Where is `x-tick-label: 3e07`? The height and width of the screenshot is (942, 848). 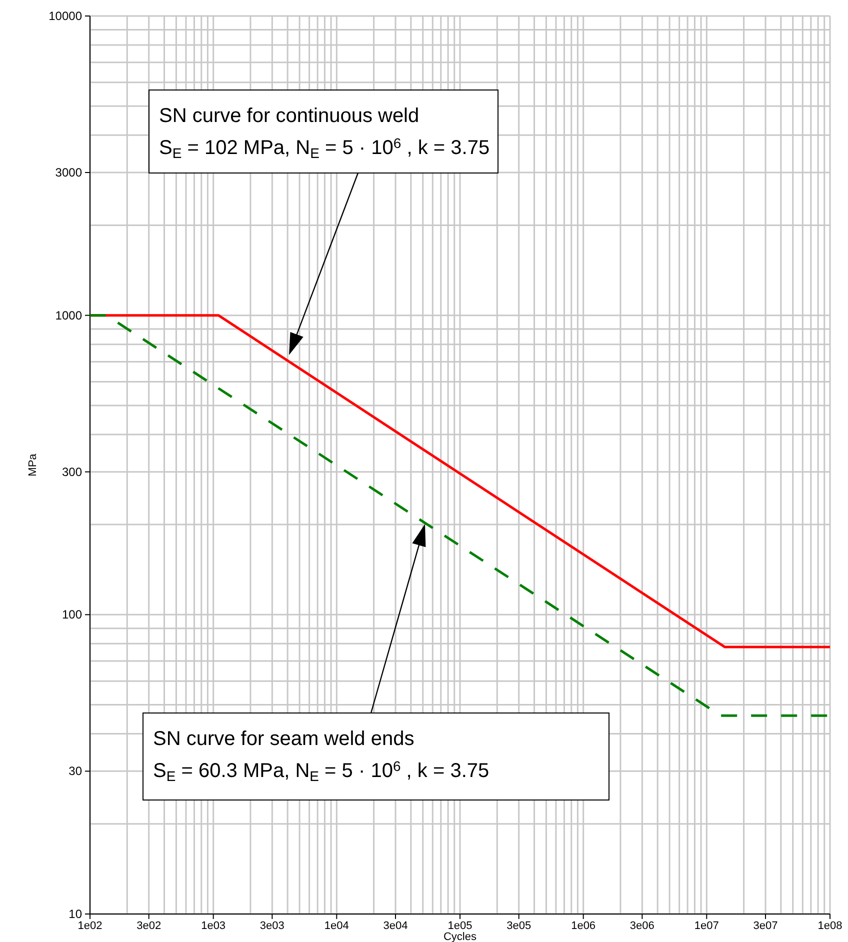 x-tick-label: 3e07 is located at coordinates (765, 926).